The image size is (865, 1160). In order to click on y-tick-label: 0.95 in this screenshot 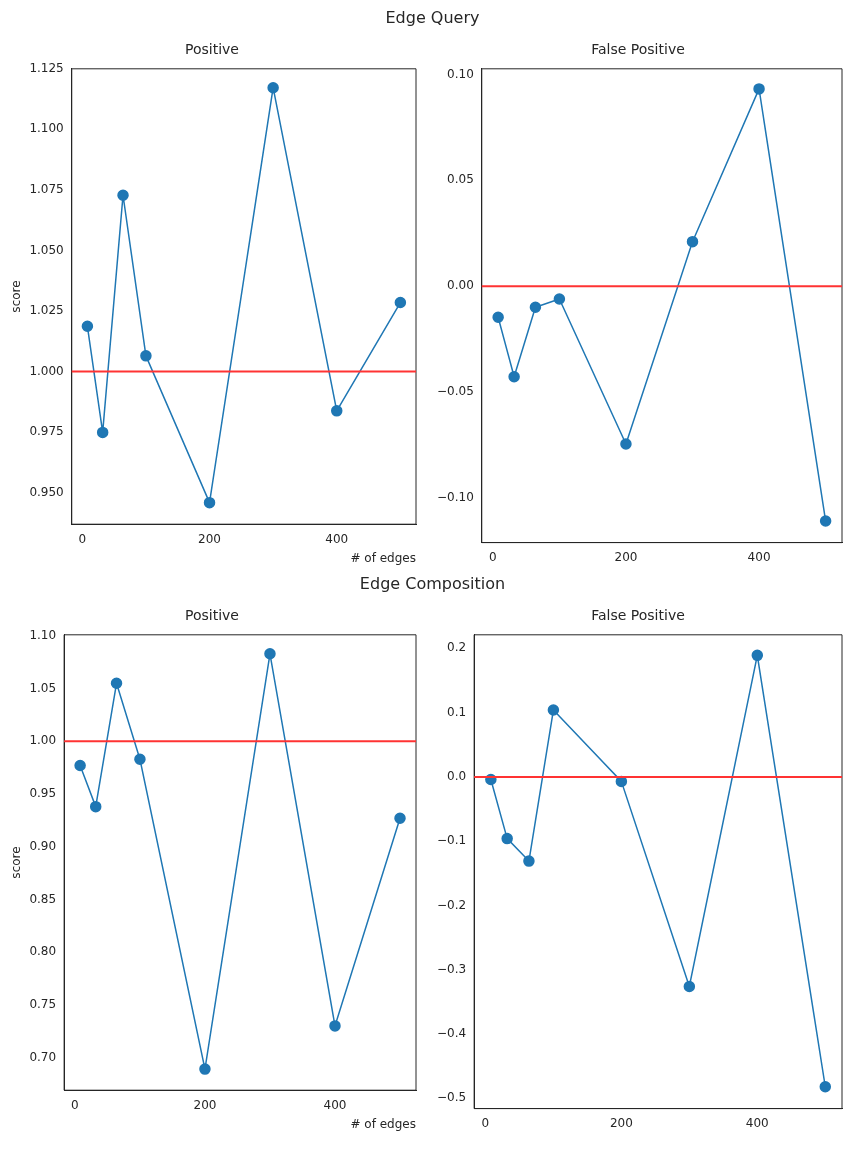, I will do `click(43, 793)`.